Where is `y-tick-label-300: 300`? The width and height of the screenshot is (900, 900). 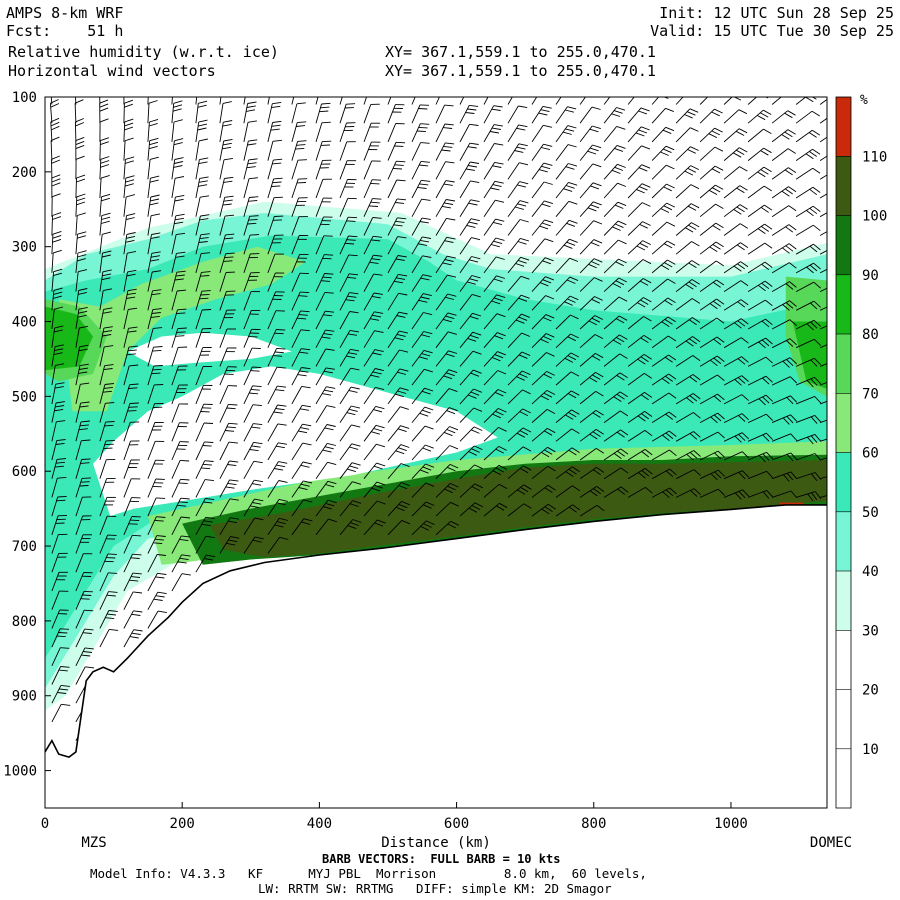
y-tick-label-300: 300 is located at coordinates (24, 248).